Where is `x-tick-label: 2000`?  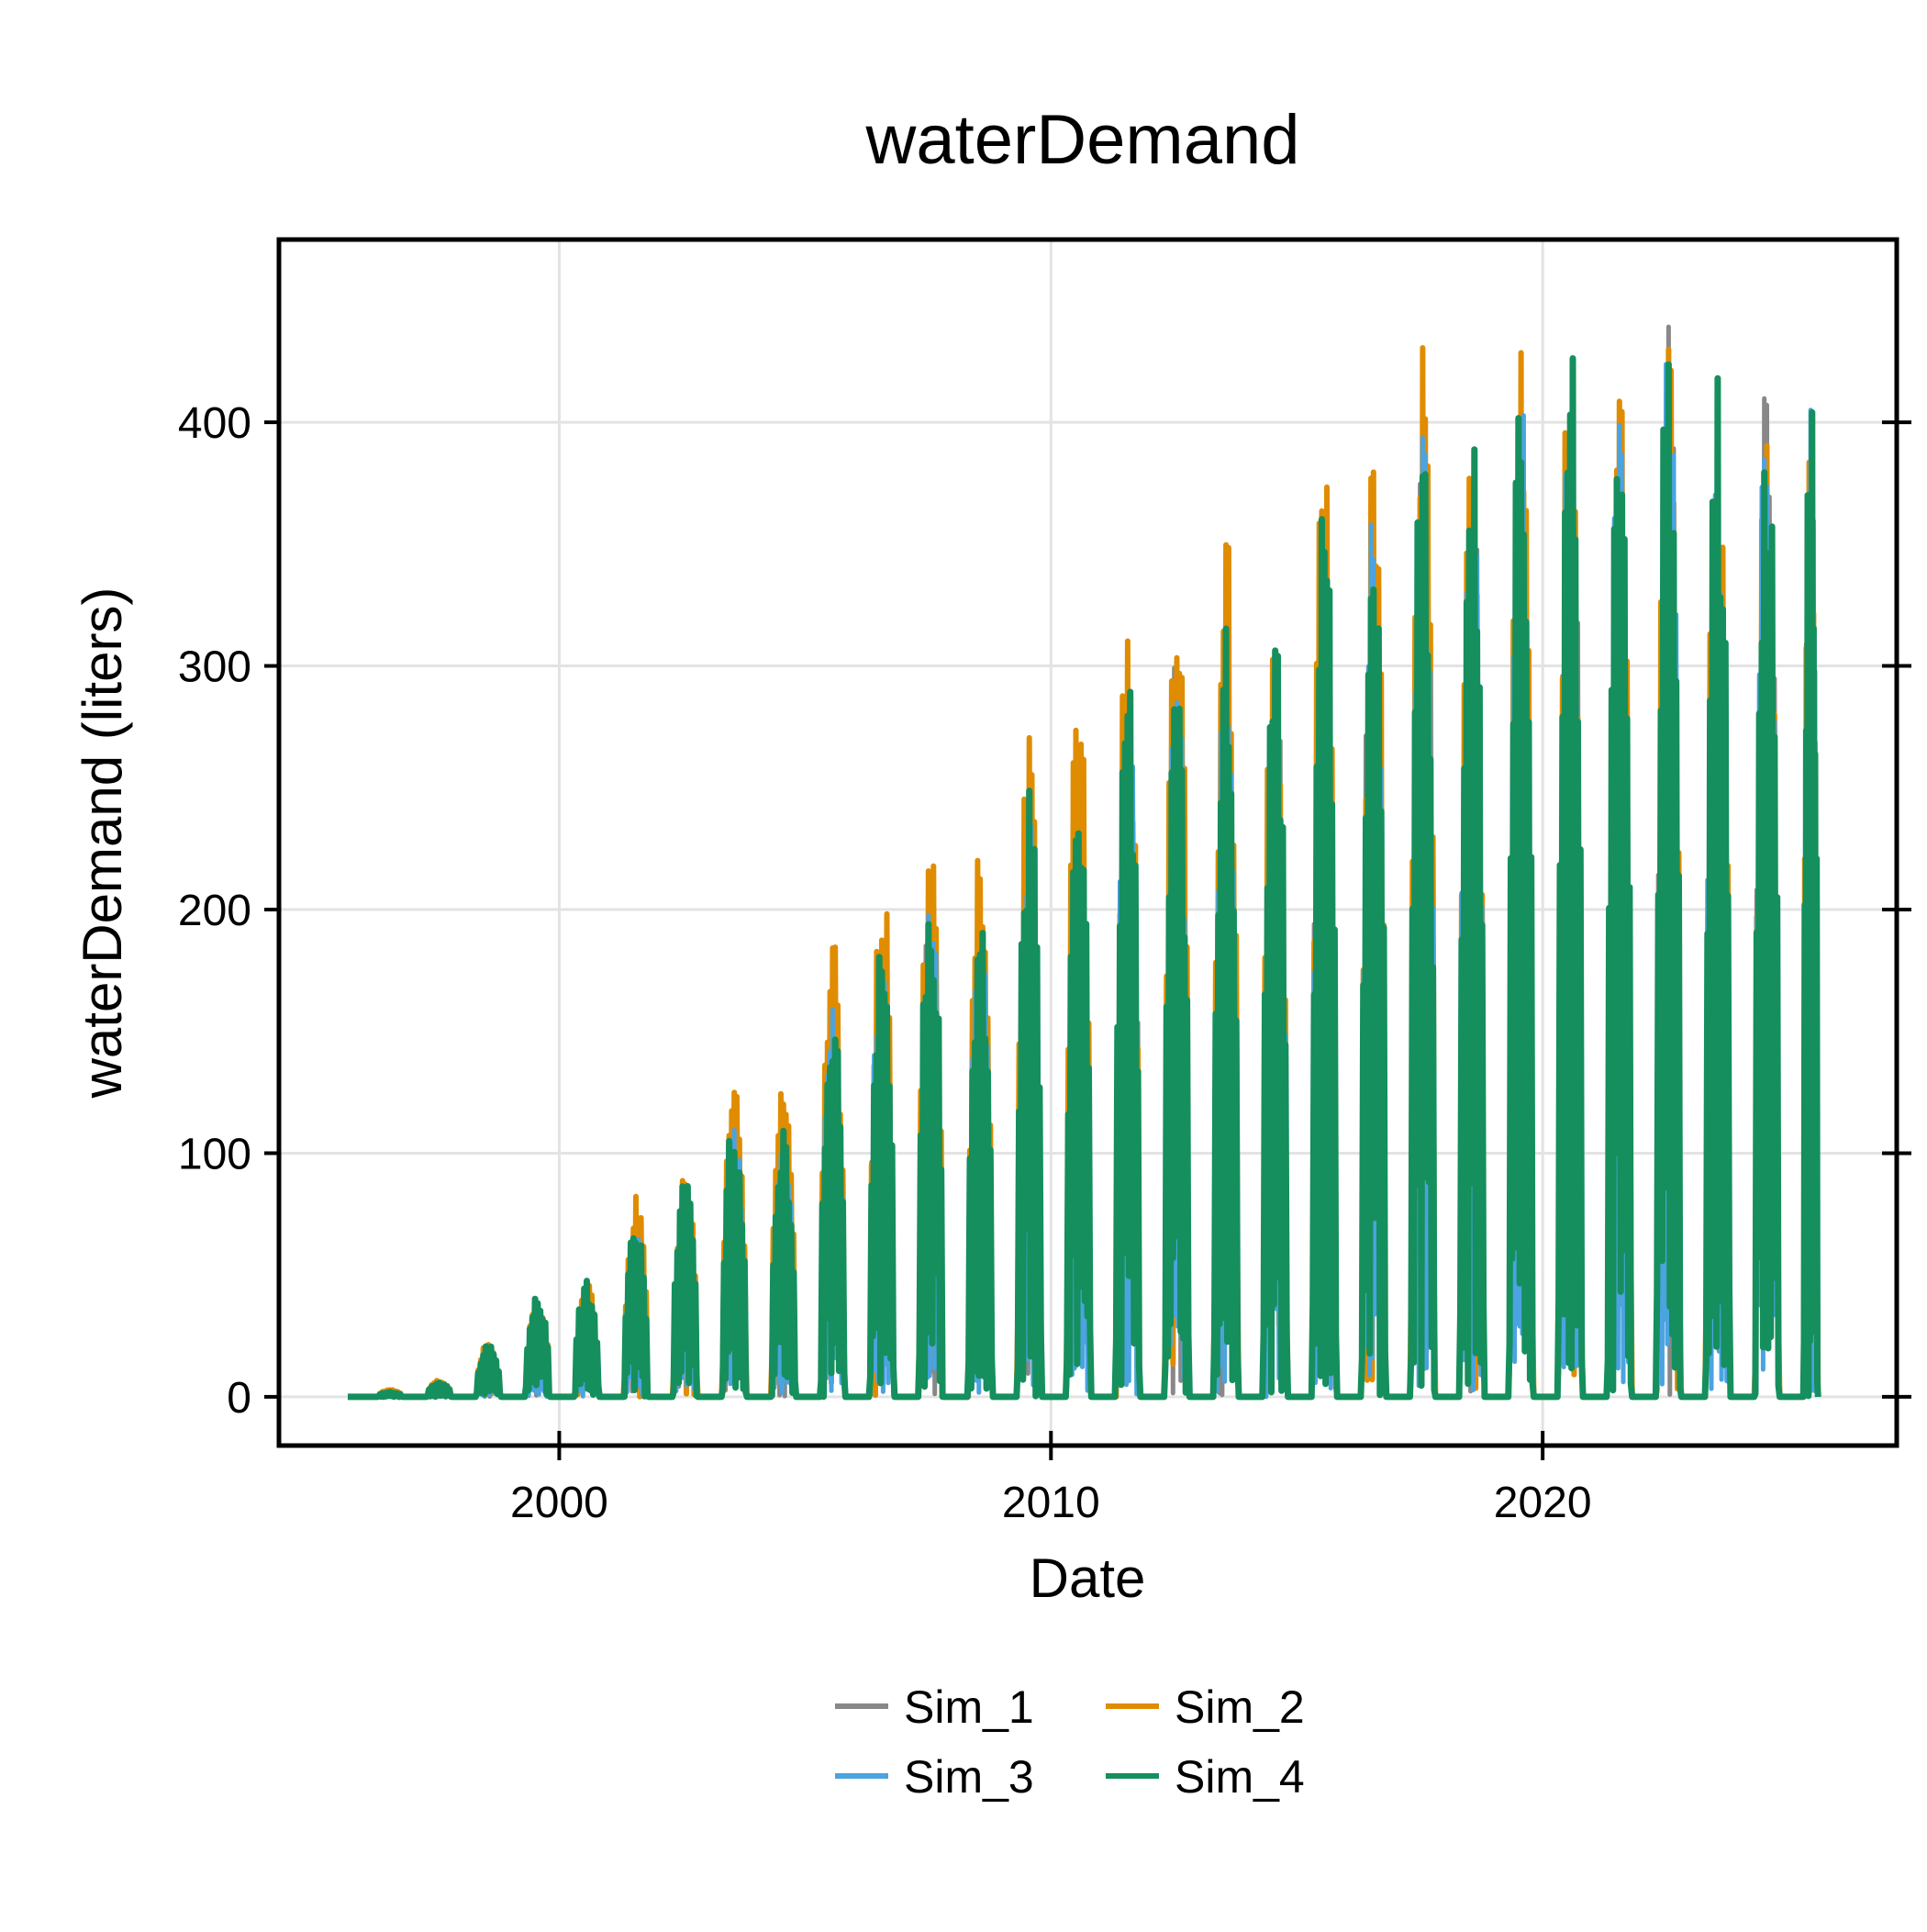
x-tick-label: 2000 is located at coordinates (559, 1503).